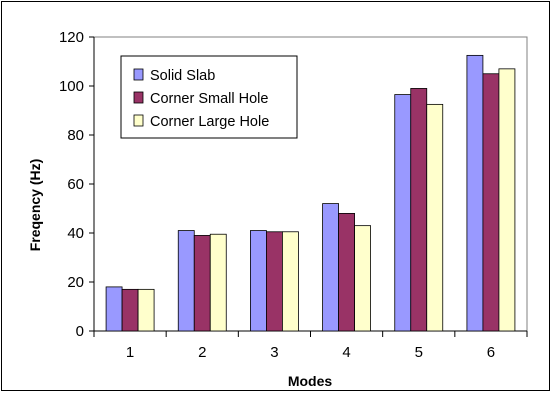 This screenshot has height=394, width=553. What do you see at coordinates (310, 345) in the screenshot?
I see `x-axis: 1 2 3 4 5 6` at bounding box center [310, 345].